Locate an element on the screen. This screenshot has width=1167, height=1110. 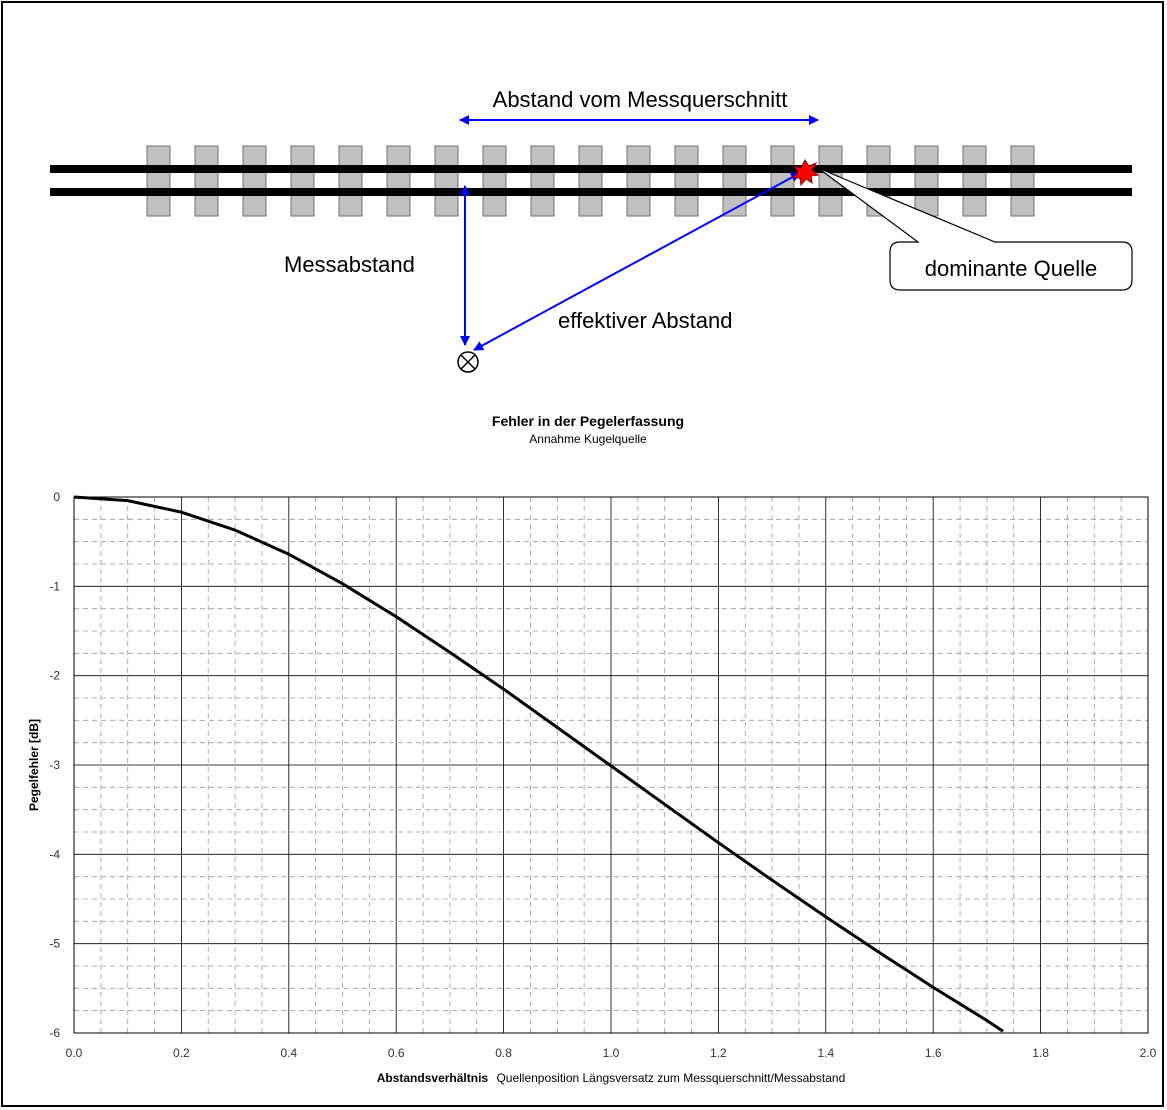
x-tick-label: 1.8 is located at coordinates (1040, 1053).